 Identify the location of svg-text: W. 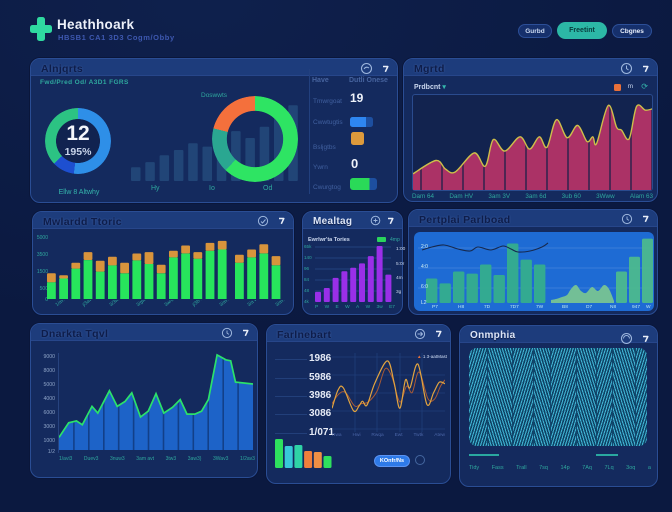
(648, 307).